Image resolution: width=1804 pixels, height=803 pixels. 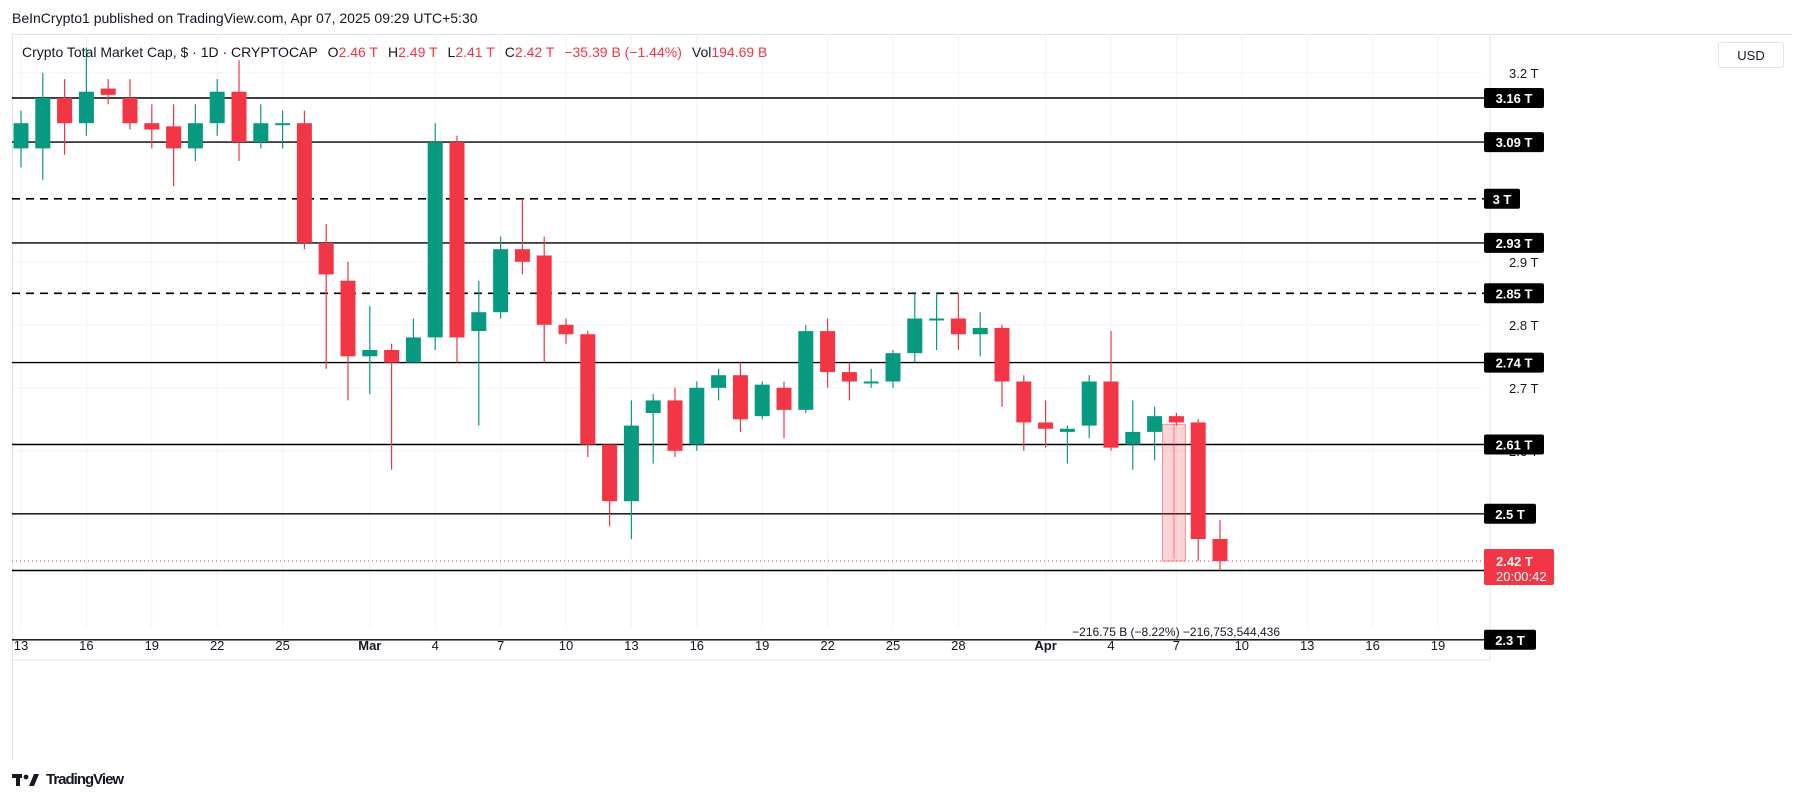 I want to click on x-tick-label: 16, so click(x=86, y=645).